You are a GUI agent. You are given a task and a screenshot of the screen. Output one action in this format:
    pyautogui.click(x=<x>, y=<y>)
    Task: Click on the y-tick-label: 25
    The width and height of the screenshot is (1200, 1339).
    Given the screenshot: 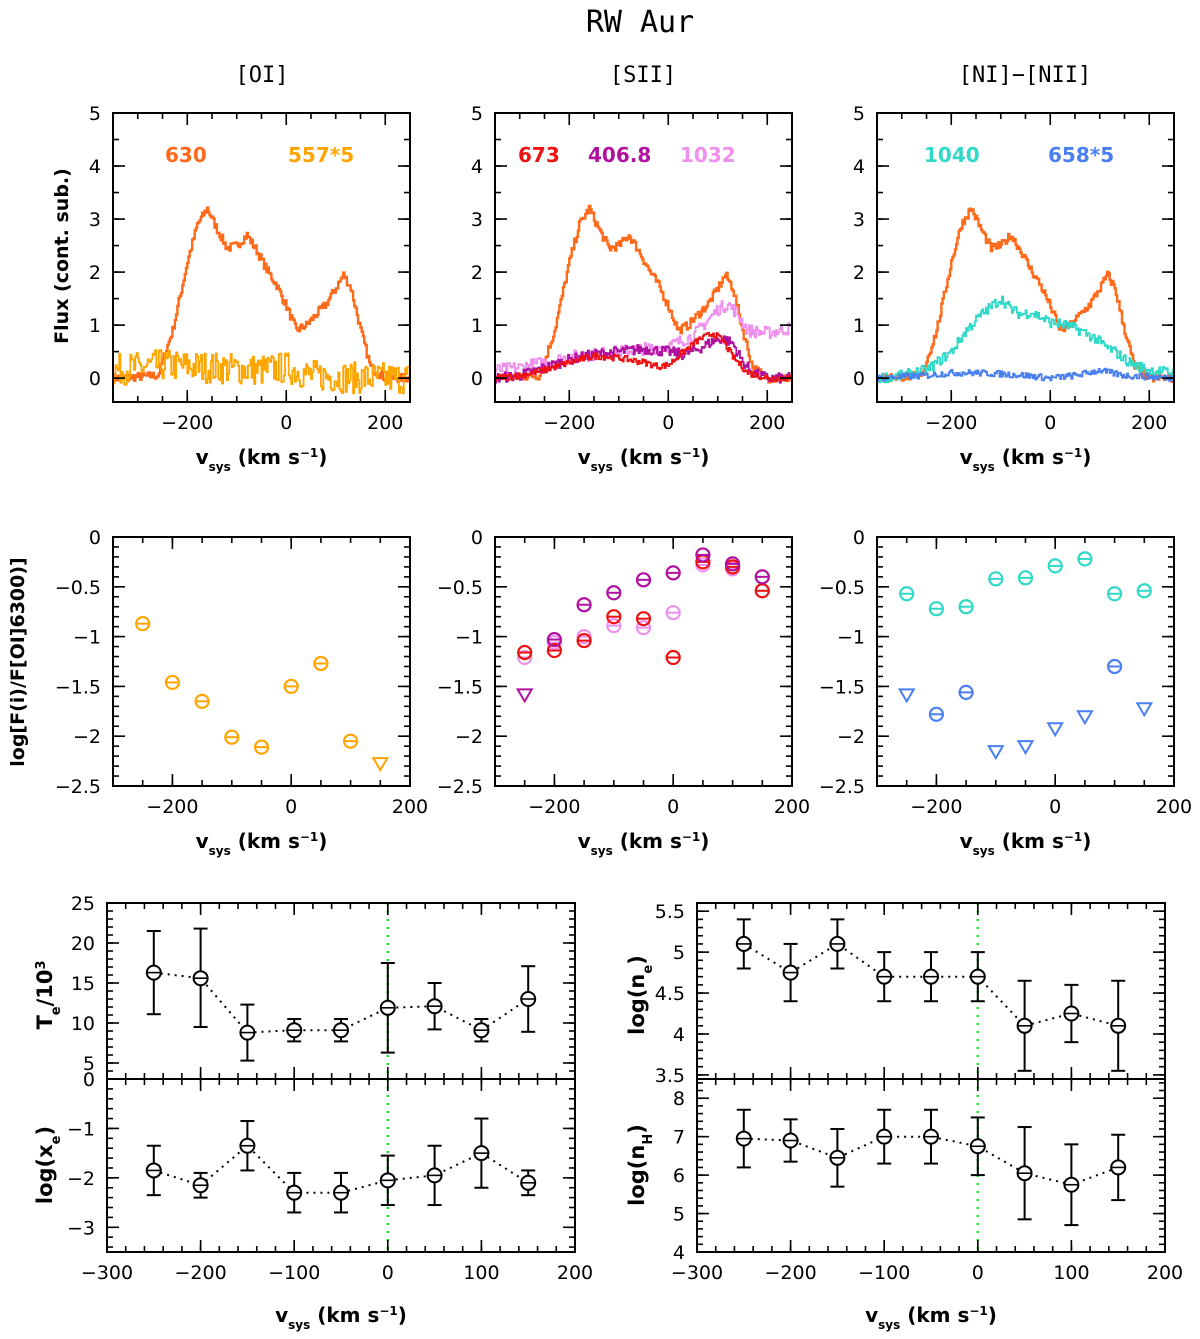 What is the action you would take?
    pyautogui.click(x=83, y=904)
    